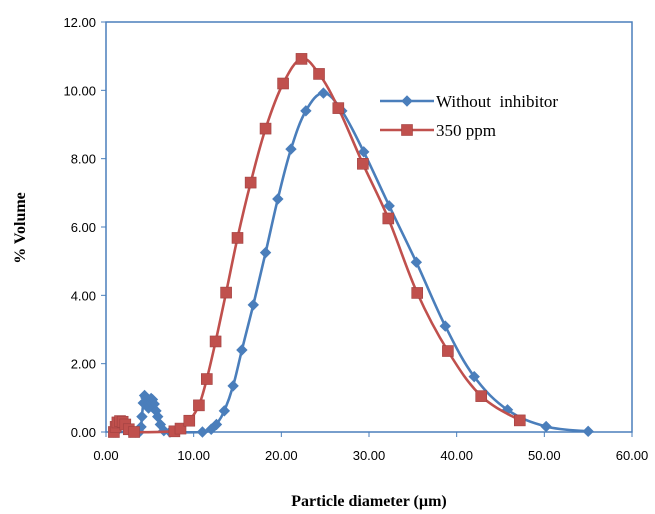  What do you see at coordinates (369, 501) in the screenshot?
I see `x-axis-title: Particle diameter (µm)` at bounding box center [369, 501].